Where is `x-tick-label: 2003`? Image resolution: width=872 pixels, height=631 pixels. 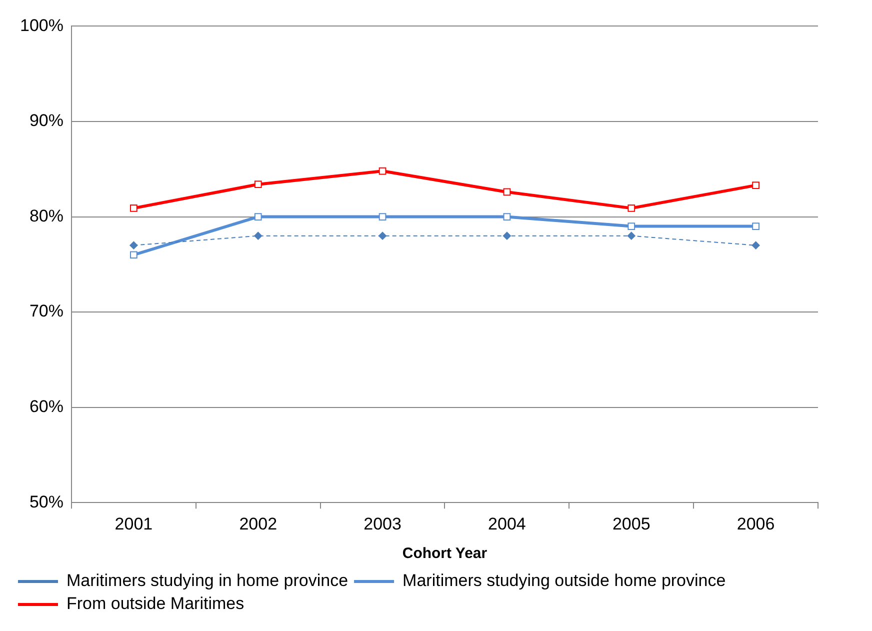 x-tick-label: 2003 is located at coordinates (383, 524).